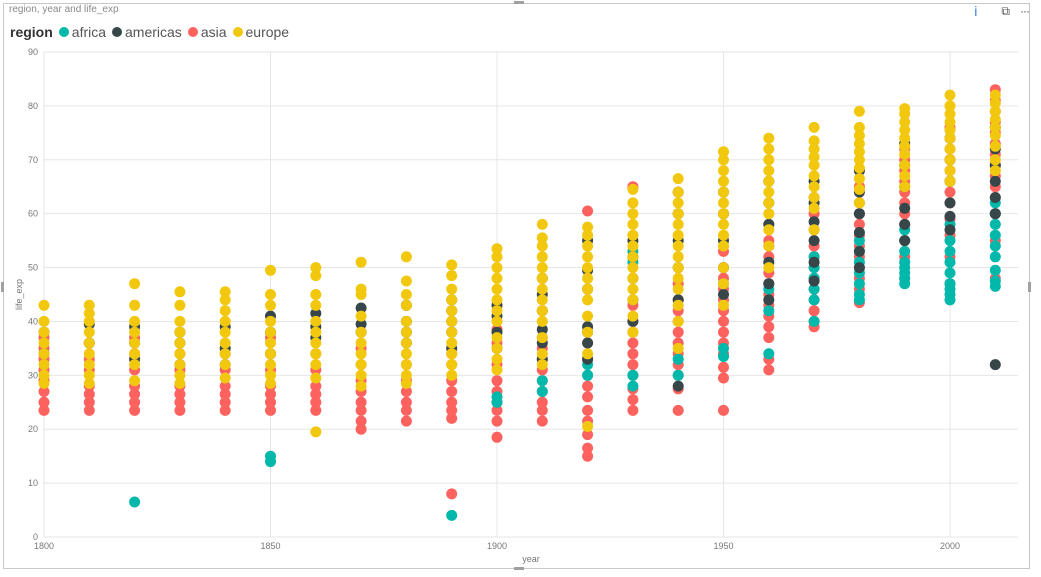 Image resolution: width=1041 pixels, height=577 pixels. I want to click on legend-item-americas: americas, so click(147, 32).